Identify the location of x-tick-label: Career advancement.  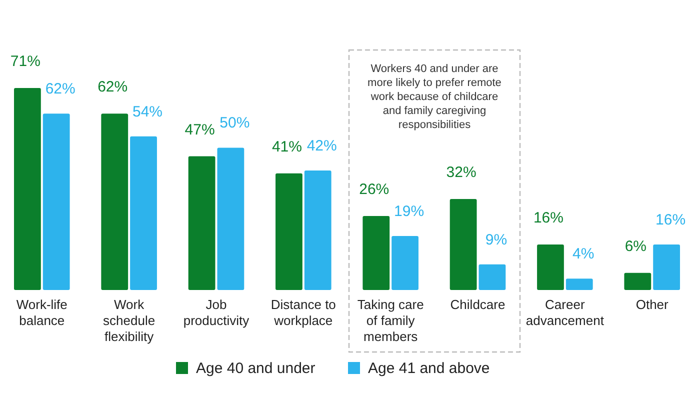
(565, 312).